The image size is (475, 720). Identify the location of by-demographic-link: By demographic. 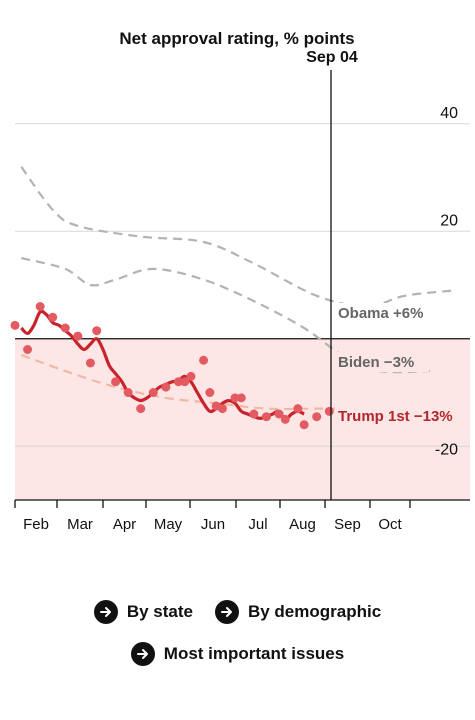
(298, 612).